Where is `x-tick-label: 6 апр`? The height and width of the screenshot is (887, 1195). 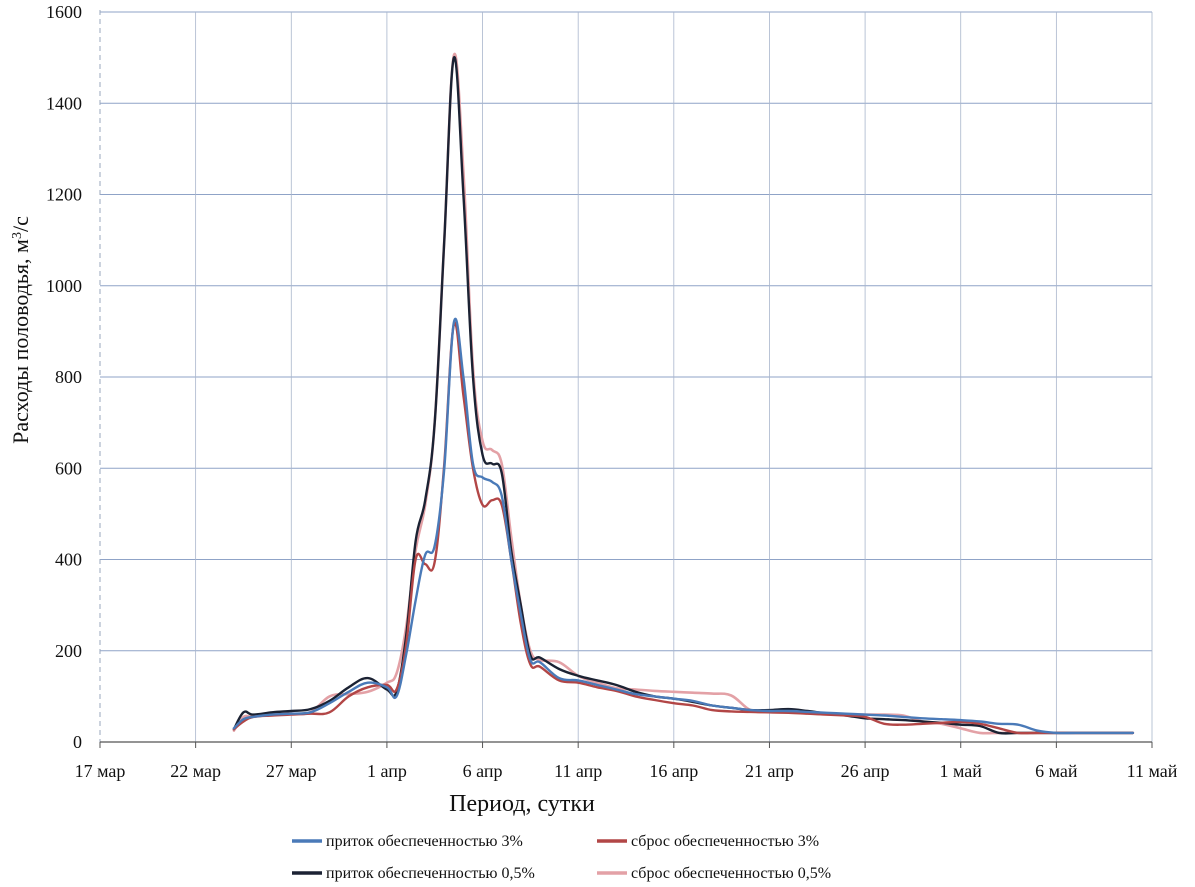 x-tick-label: 6 апр is located at coordinates (483, 771).